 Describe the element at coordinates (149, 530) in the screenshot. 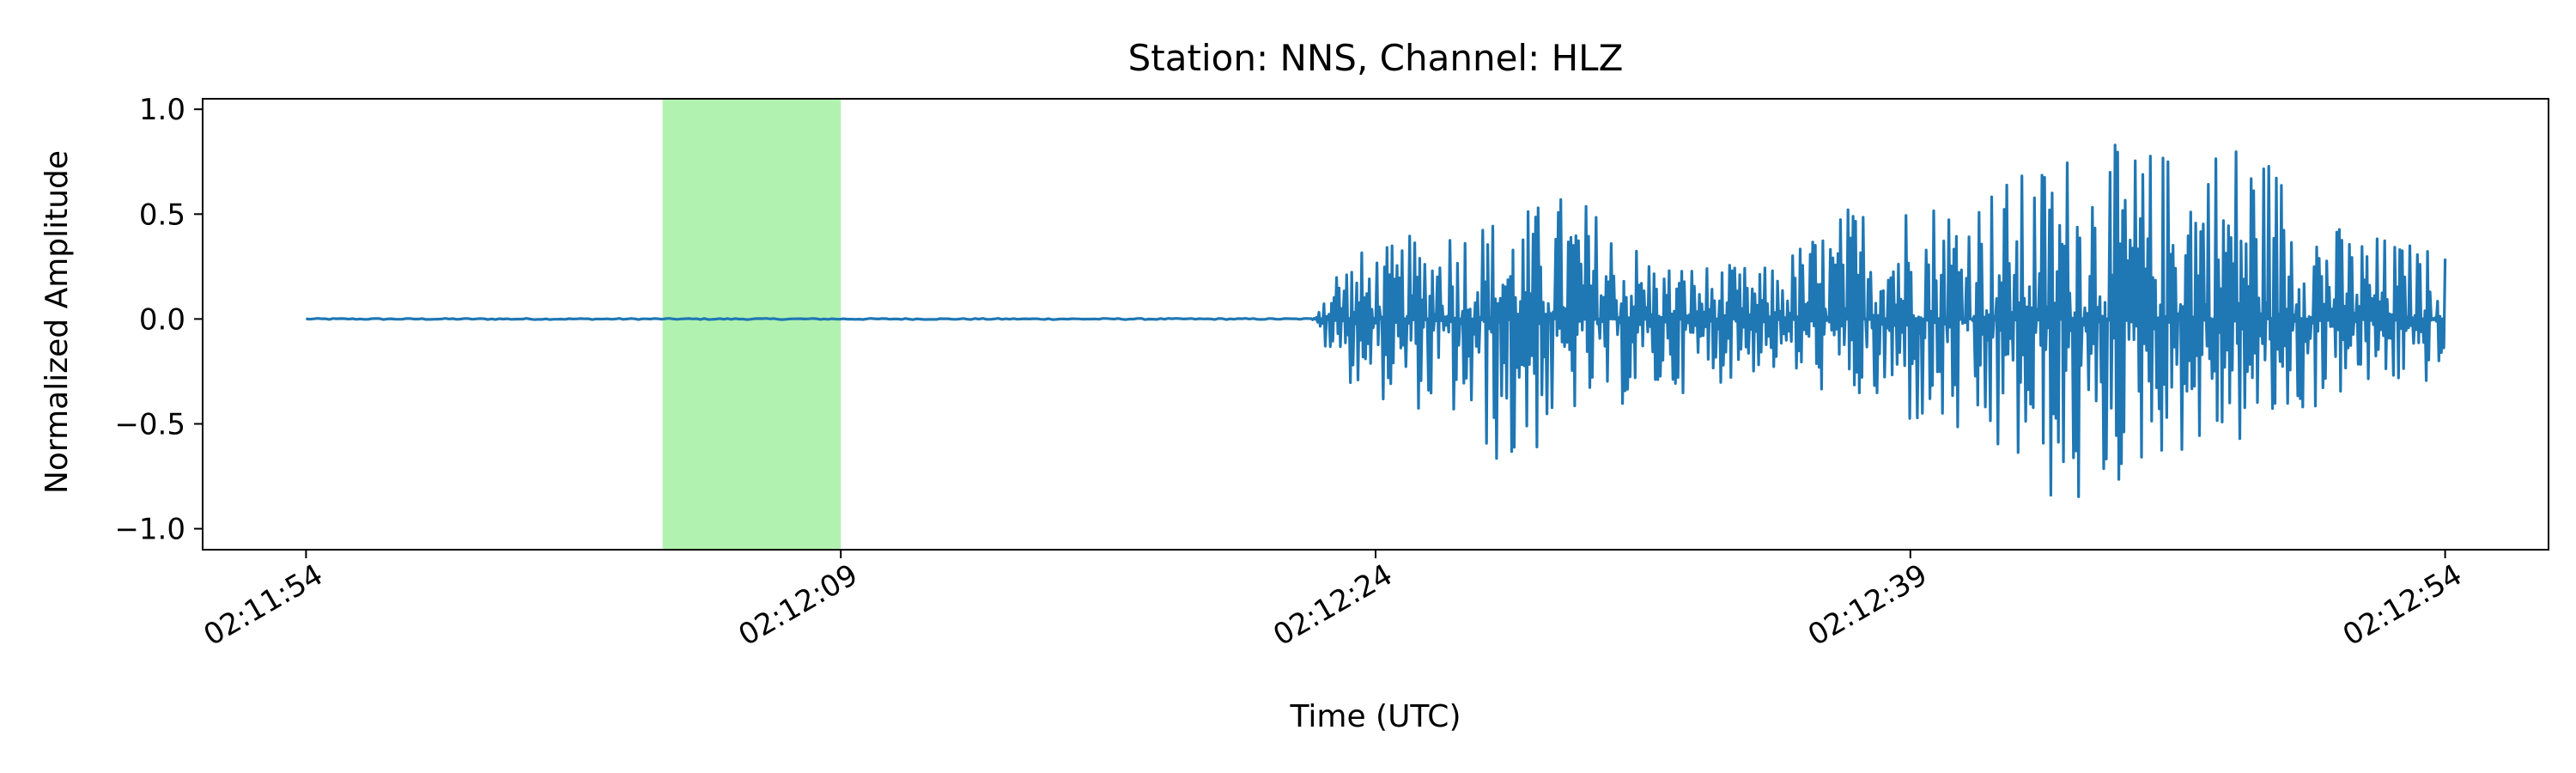

I see `y-tick-label: −1.0` at that location.